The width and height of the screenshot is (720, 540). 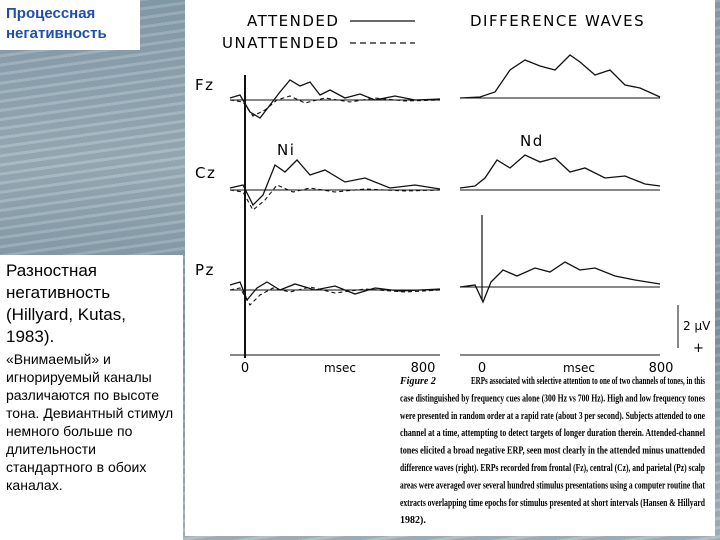 I want to click on channel-label: Fz, so click(x=205, y=85).